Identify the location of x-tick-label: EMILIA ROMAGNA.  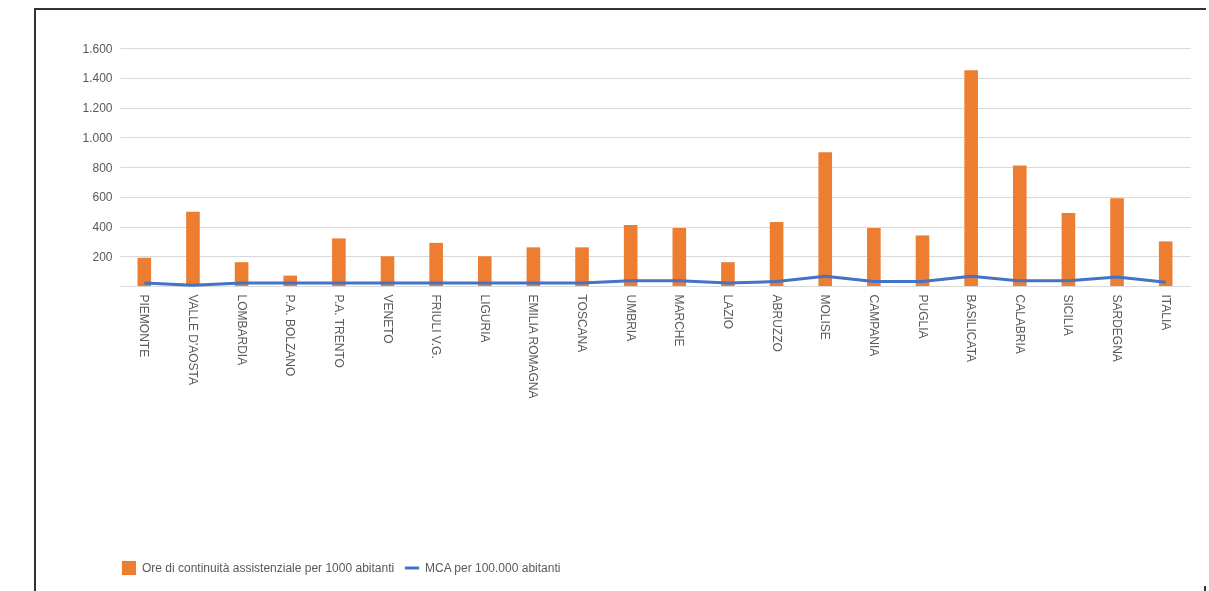
(533, 346).